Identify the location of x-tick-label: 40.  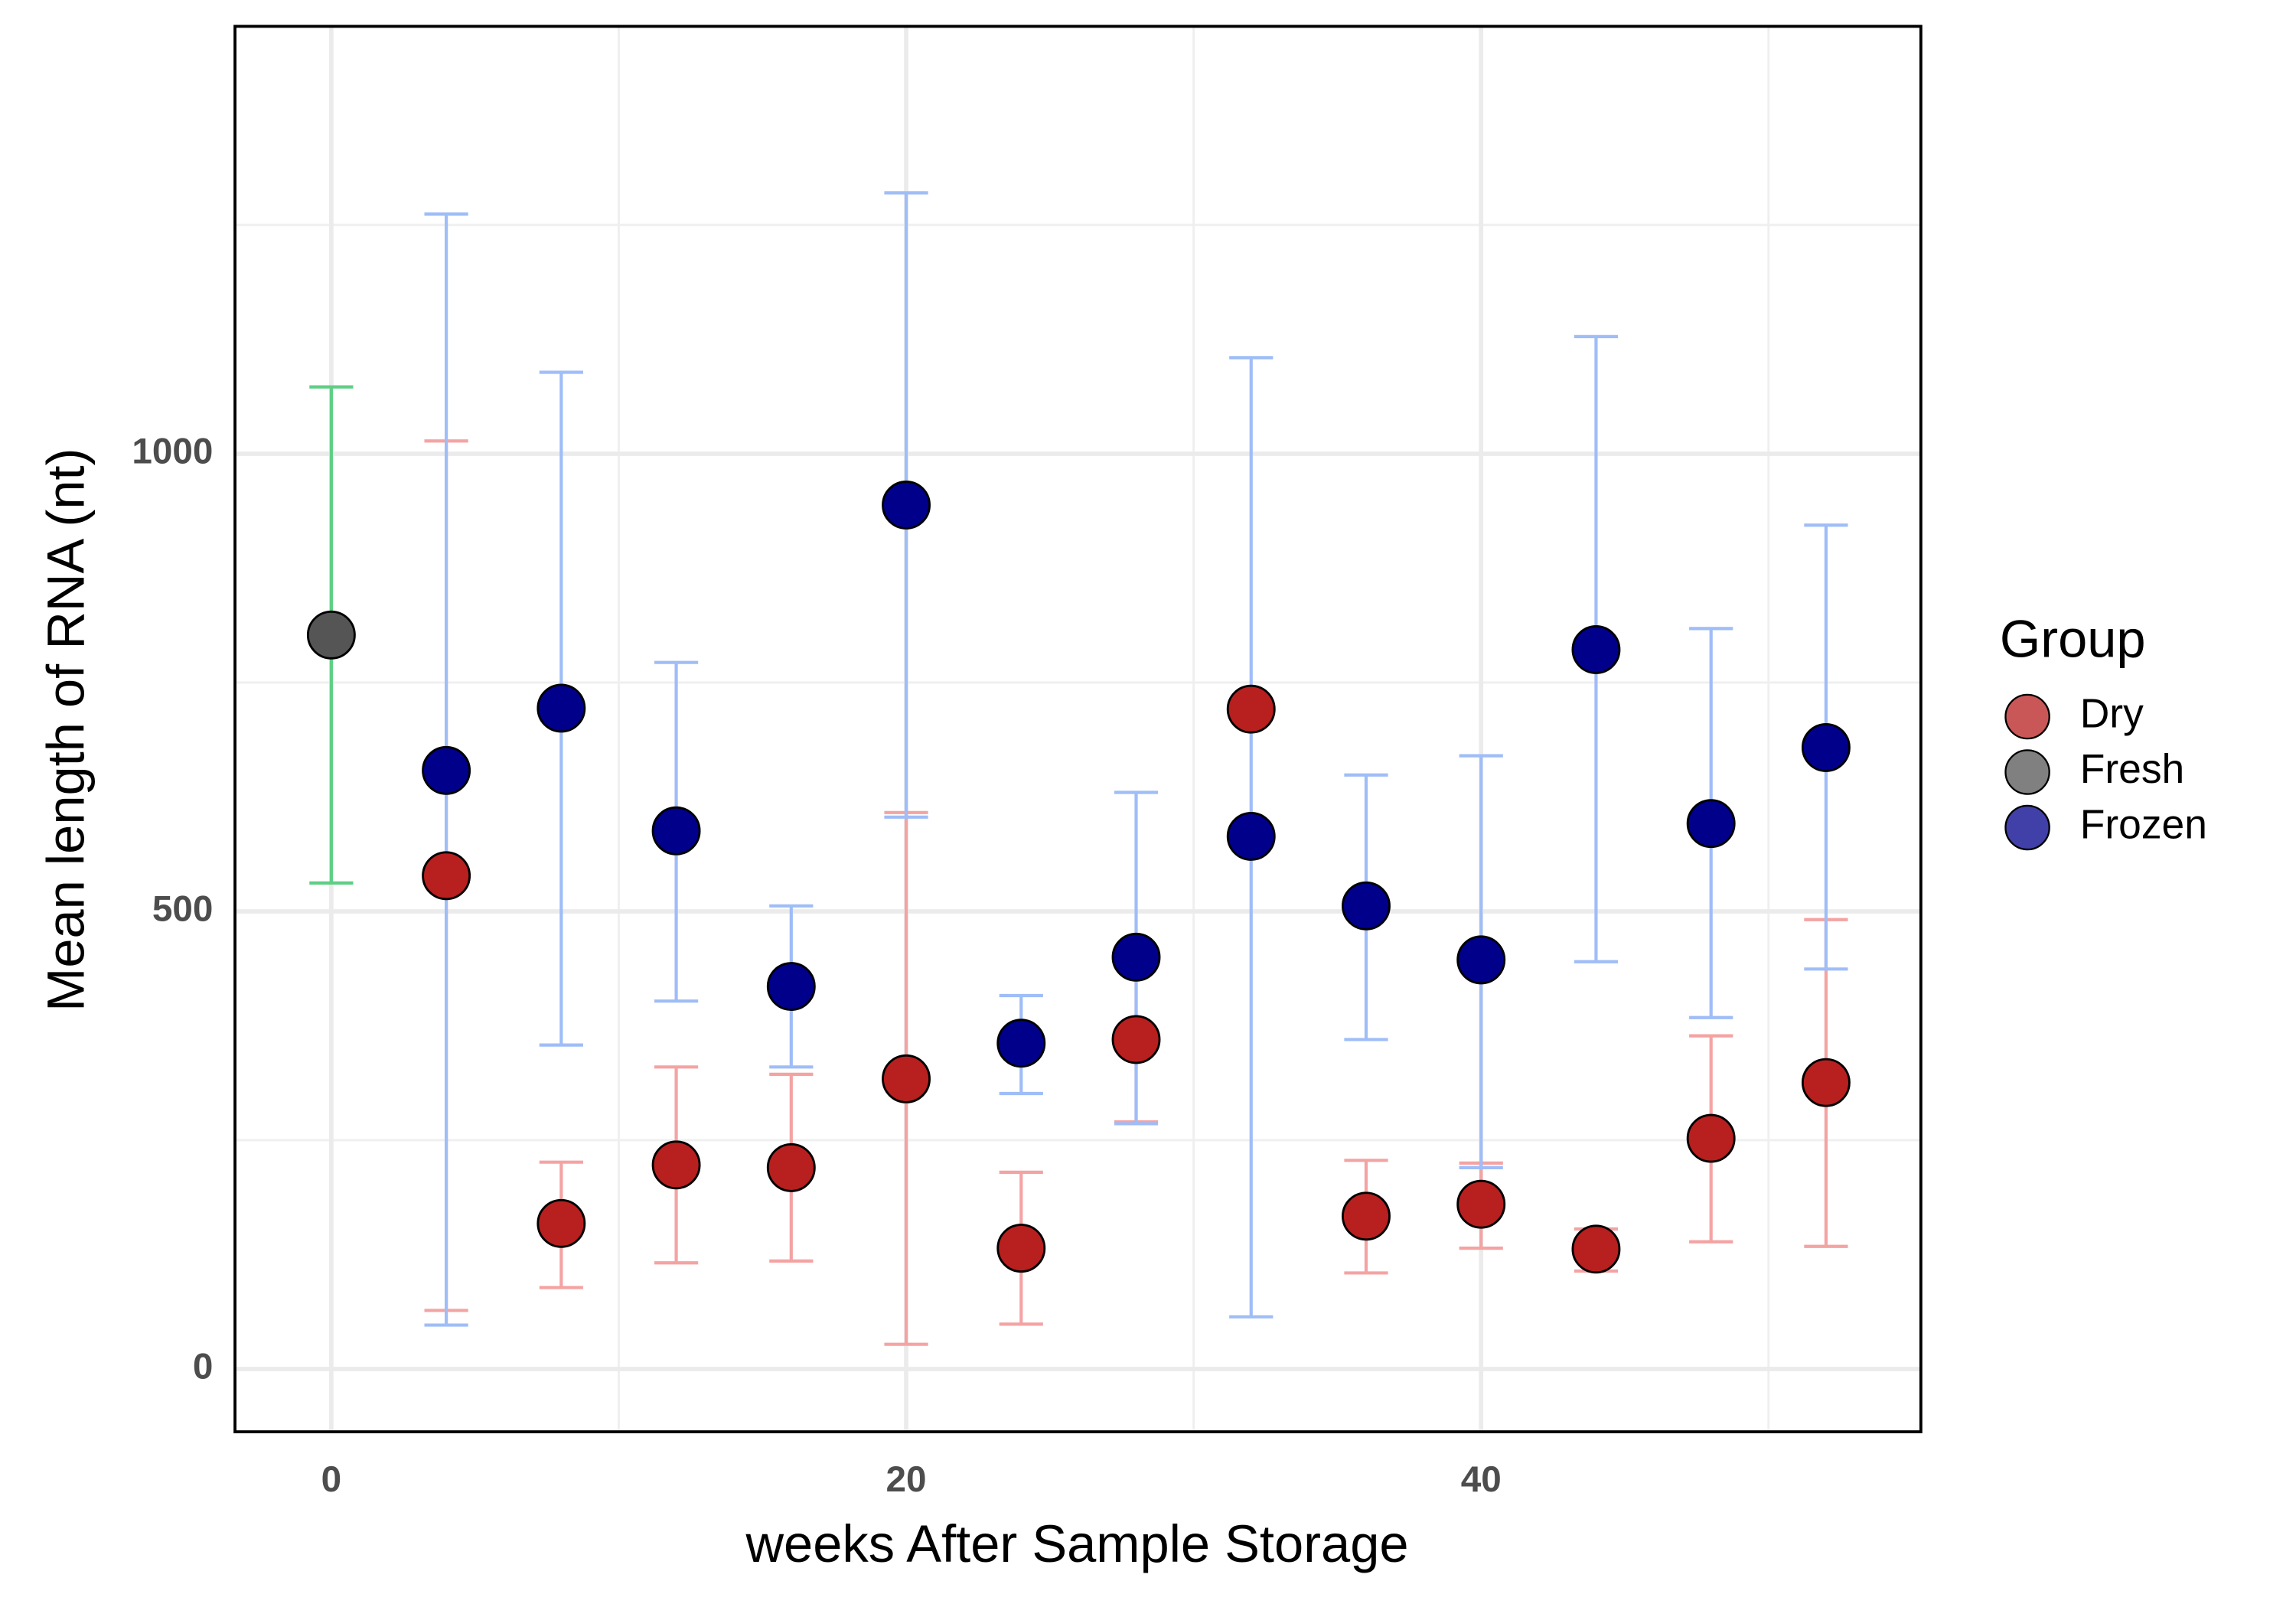
(1481, 1479).